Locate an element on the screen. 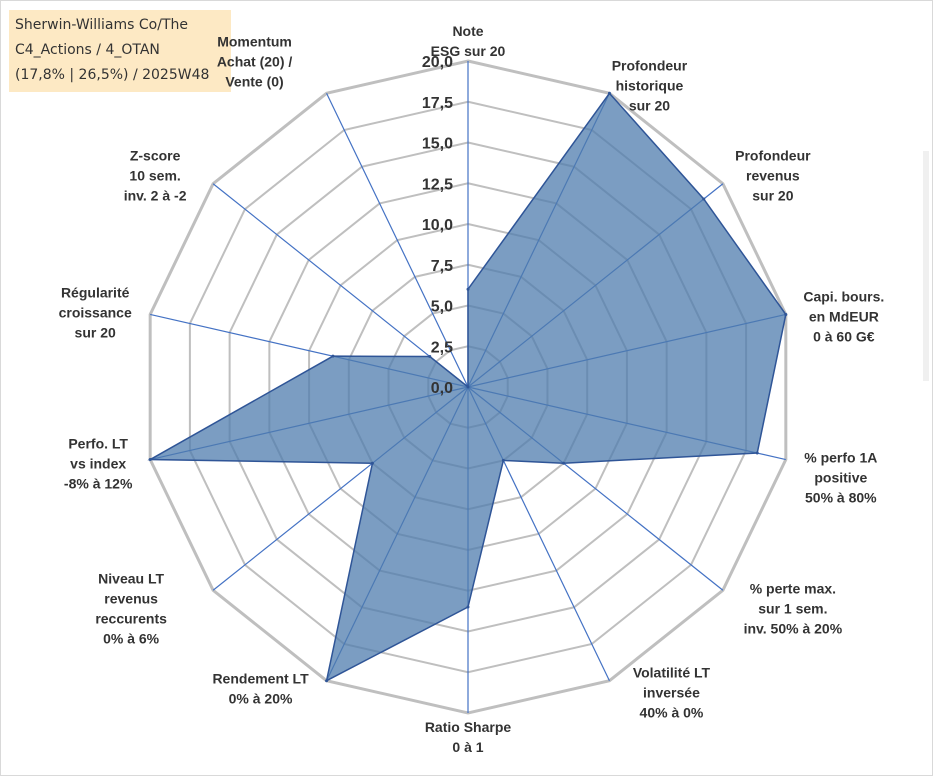 This screenshot has height=776, width=933. axis-label-5: % perfo 1A positive 50% à 80% is located at coordinates (840, 478).